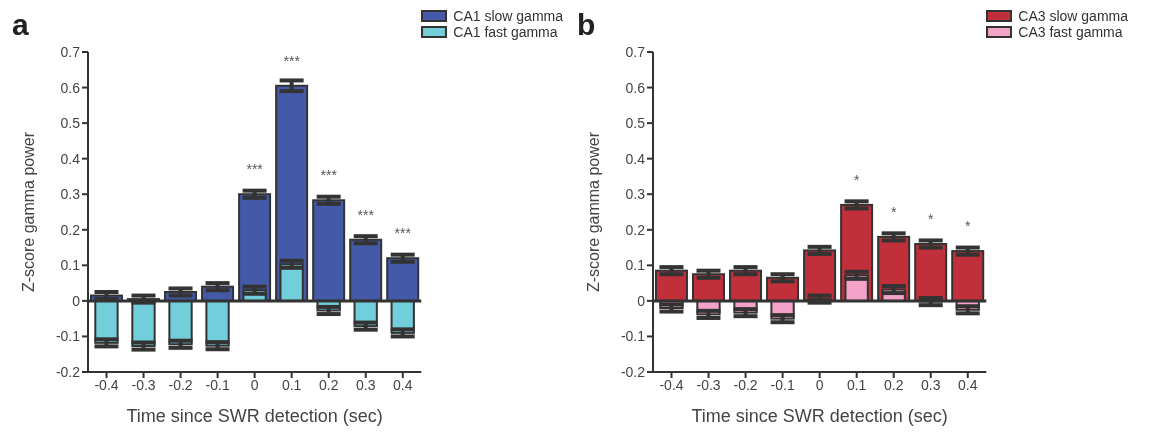 The image size is (1155, 440). What do you see at coordinates (586, 25) in the screenshot?
I see `chart-title: b` at bounding box center [586, 25].